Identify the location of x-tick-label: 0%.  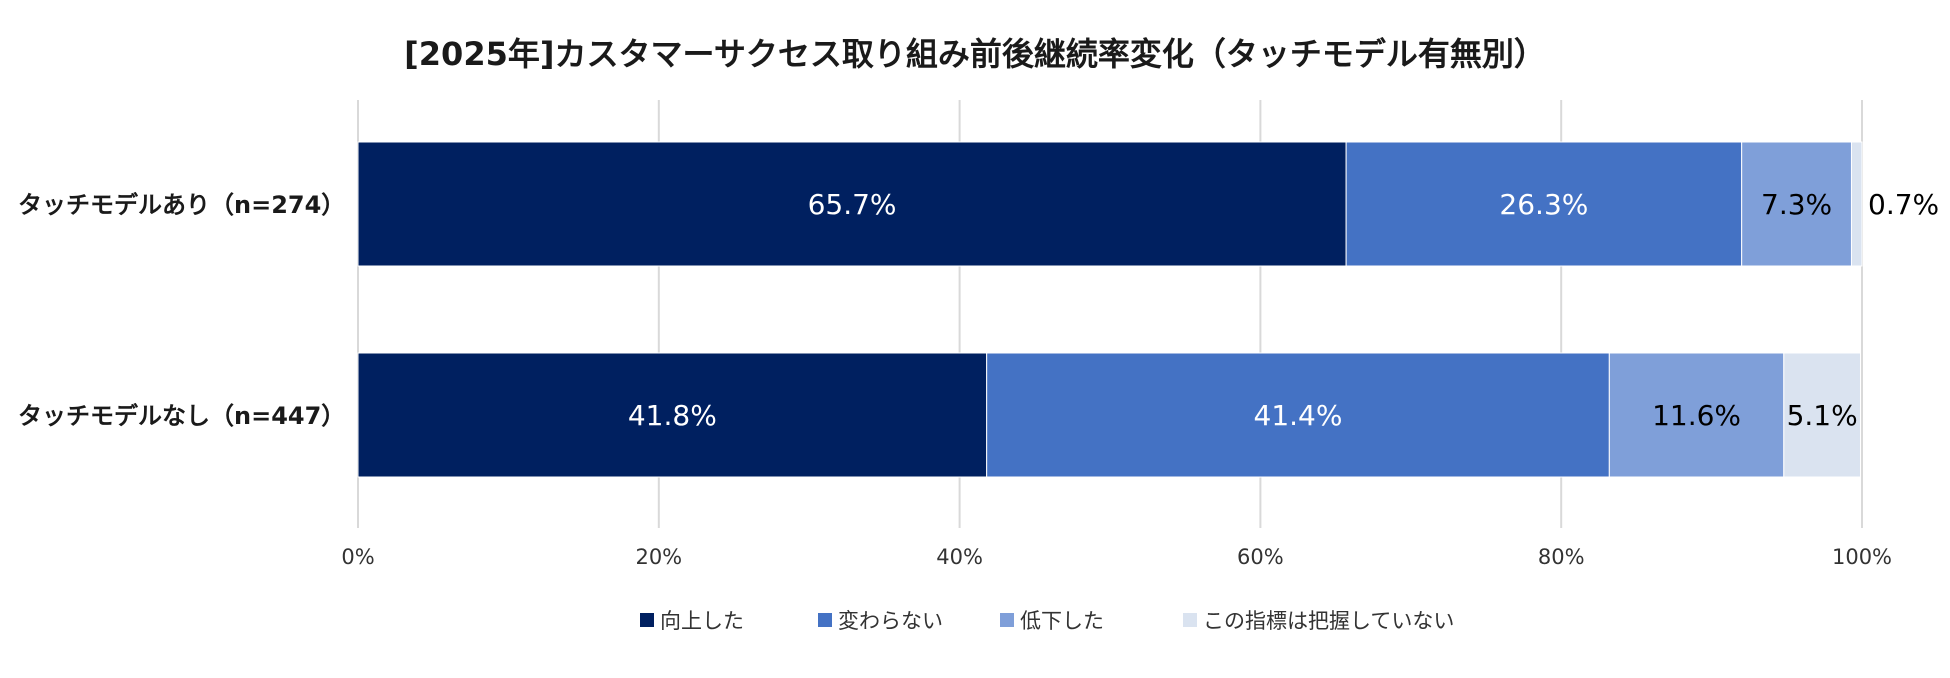
(357, 557).